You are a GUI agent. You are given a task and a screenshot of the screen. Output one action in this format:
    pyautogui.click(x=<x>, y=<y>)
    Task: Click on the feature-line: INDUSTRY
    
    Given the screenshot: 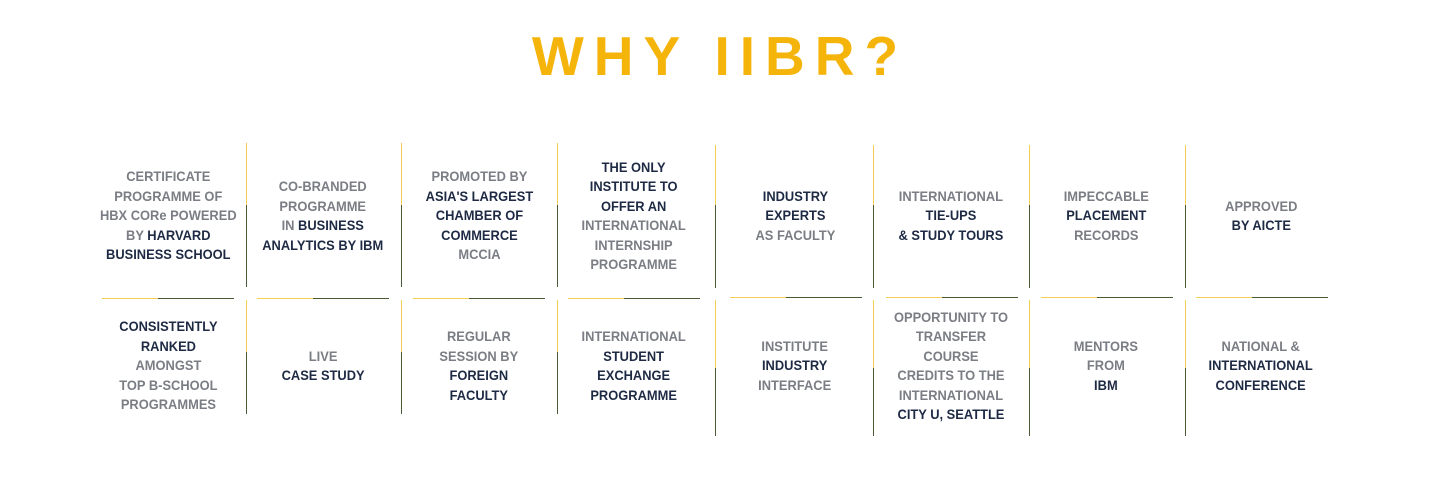 What is the action you would take?
    pyautogui.click(x=795, y=197)
    